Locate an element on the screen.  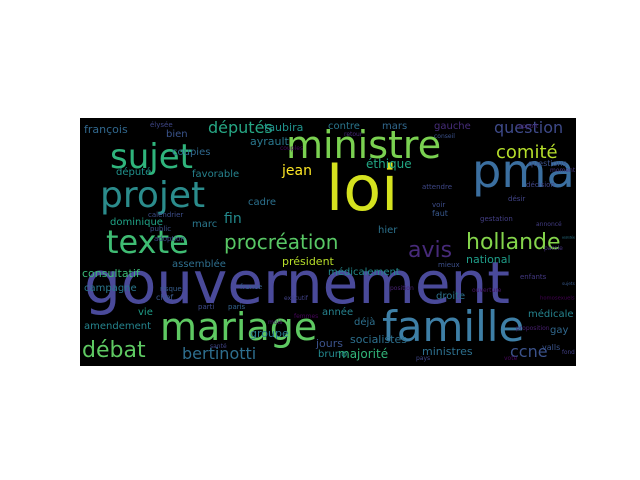
word: mieux is located at coordinates (449, 265).